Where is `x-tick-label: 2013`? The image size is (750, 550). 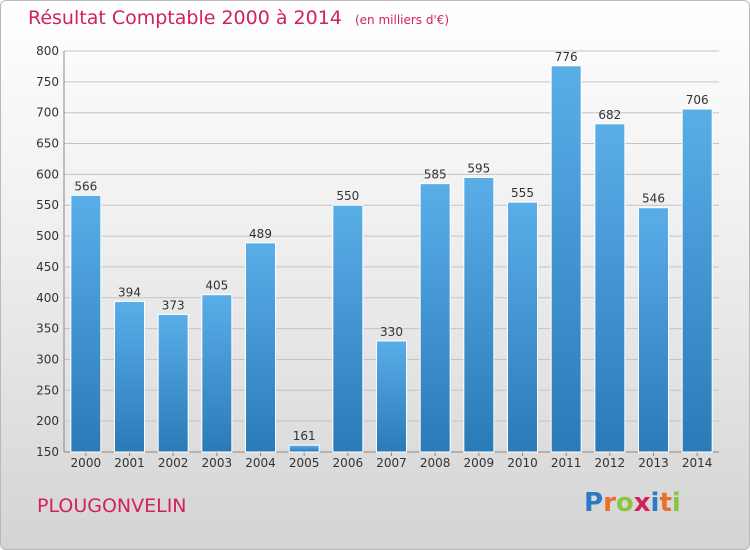 x-tick-label: 2013 is located at coordinates (653, 463).